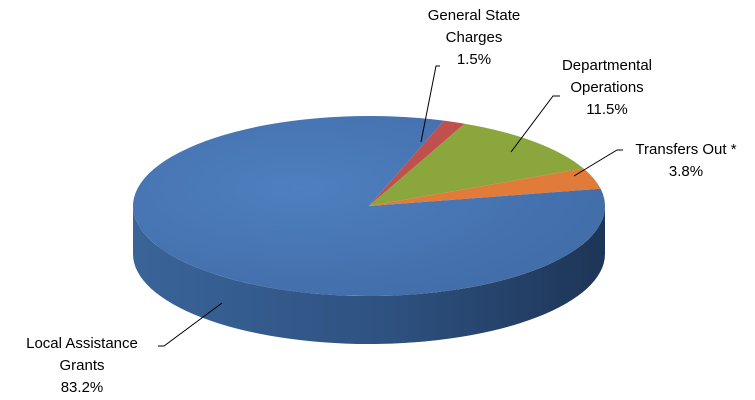 The image size is (755, 400). What do you see at coordinates (686, 171) in the screenshot?
I see `slice-value-label: 3.8%` at bounding box center [686, 171].